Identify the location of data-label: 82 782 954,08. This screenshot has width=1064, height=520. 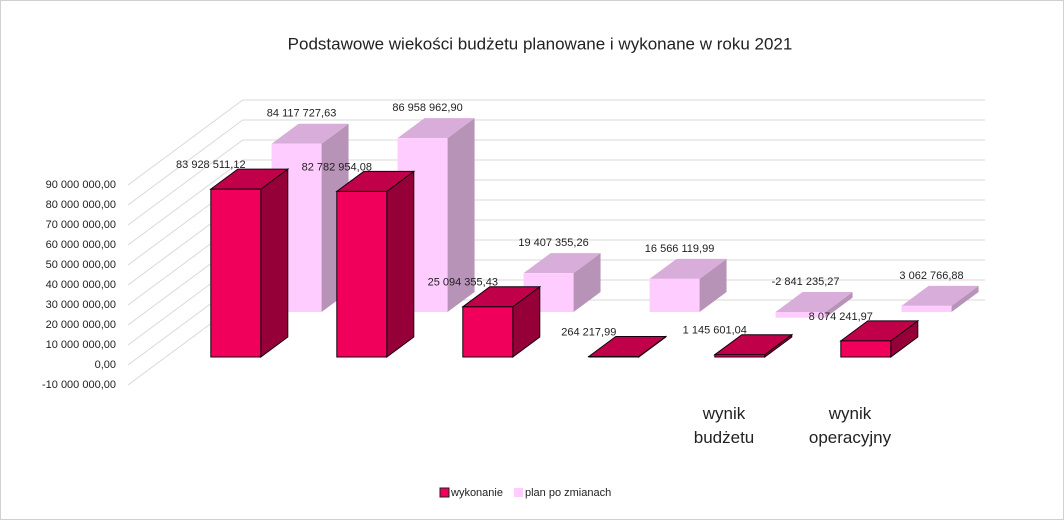
(337, 167).